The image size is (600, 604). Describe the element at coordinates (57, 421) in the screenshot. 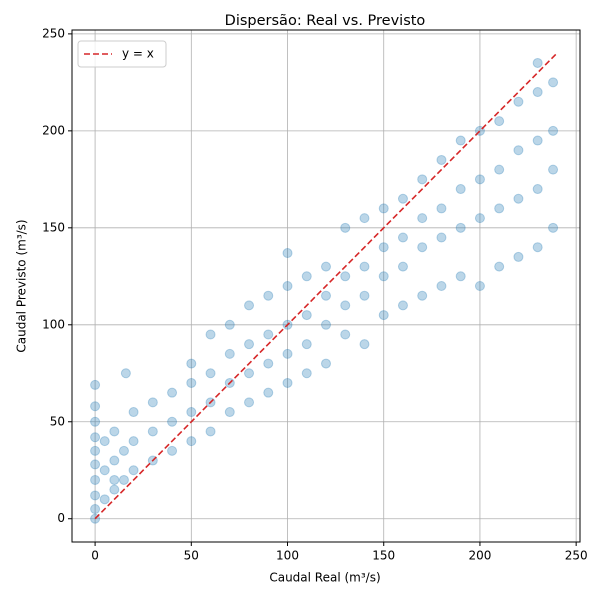

I see `y-tick-label: 50` at that location.